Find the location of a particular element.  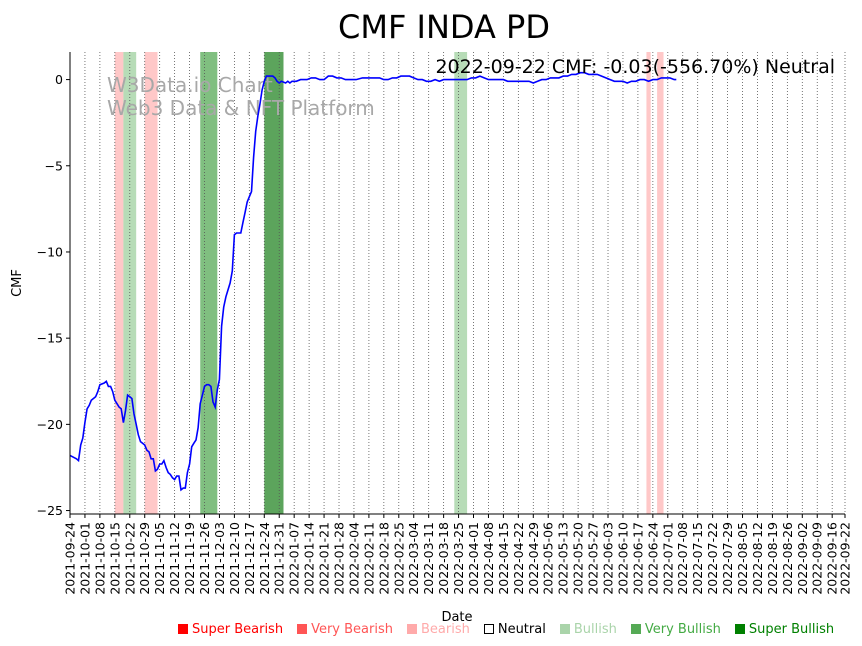

x-tick-label-24: 2022-03-11 is located at coordinates (428, 558).